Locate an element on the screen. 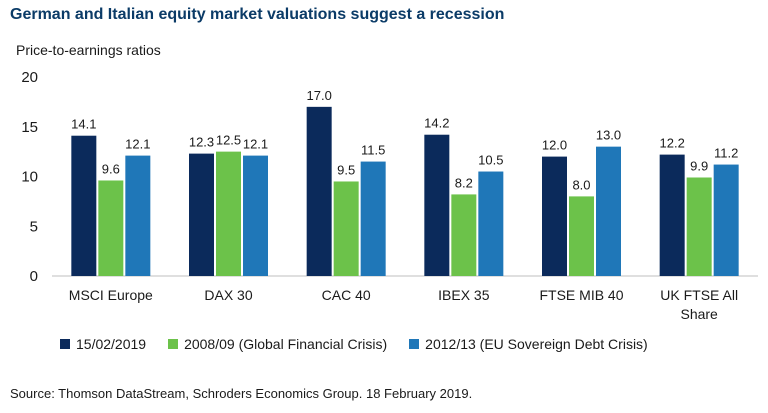 The width and height of the screenshot is (768, 413). data-label: 11.2 is located at coordinates (726, 153).